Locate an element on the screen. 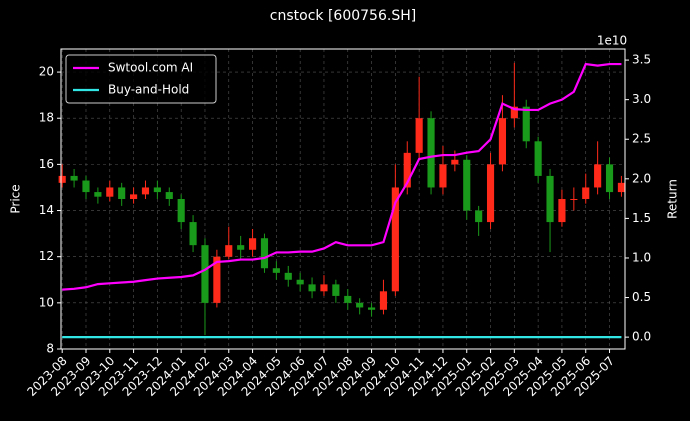 The height and width of the screenshot is (421, 690). y-tick-label: 18 is located at coordinates (46, 118).